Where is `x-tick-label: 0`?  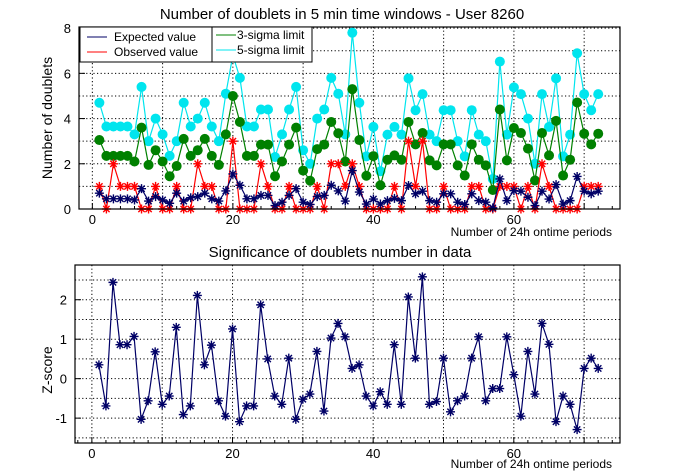
x-tick-label: 0 is located at coordinates (91, 453).